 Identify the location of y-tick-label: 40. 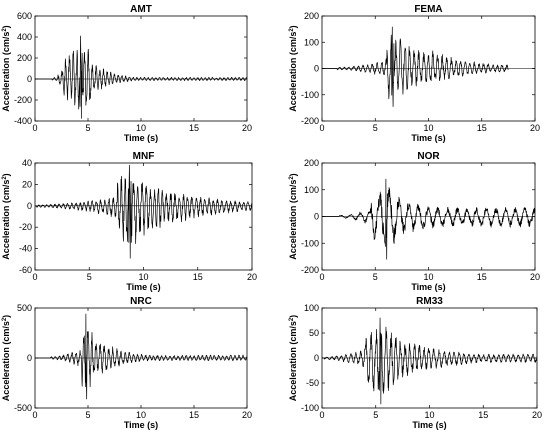
(27, 163).